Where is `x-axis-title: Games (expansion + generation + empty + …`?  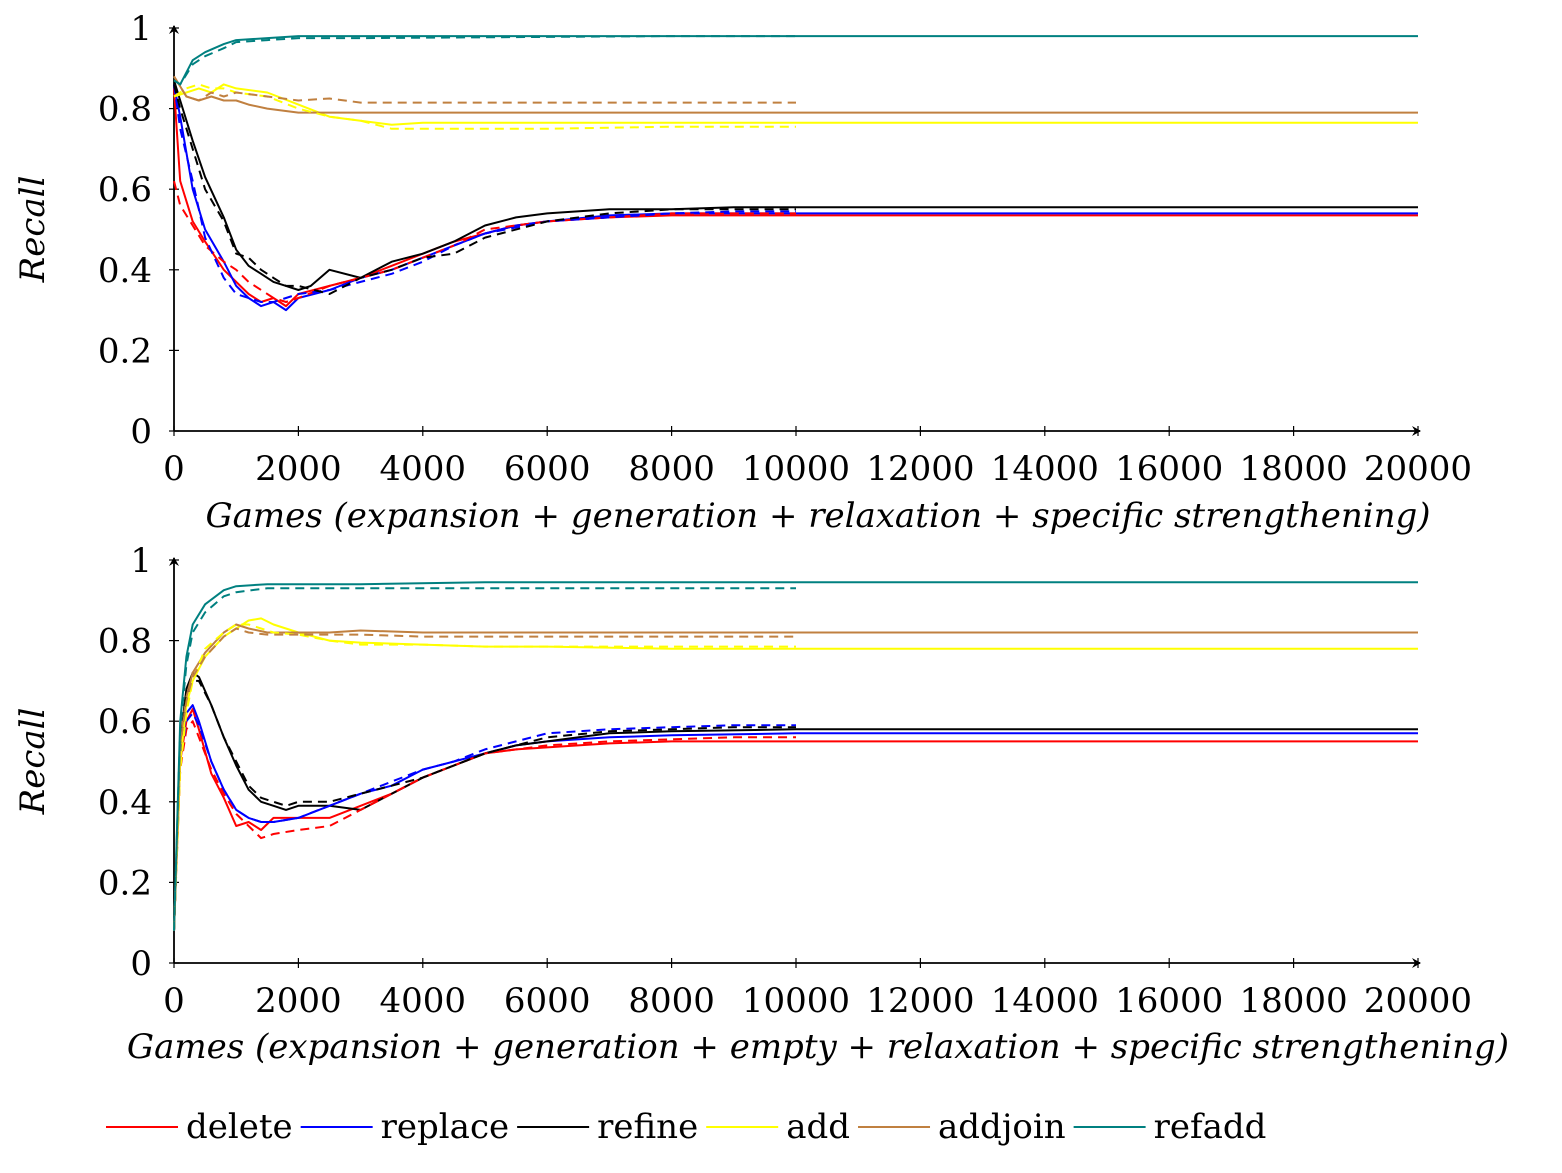
x-axis-title: Games (expansion + generation + empty + … is located at coordinates (818, 1047).